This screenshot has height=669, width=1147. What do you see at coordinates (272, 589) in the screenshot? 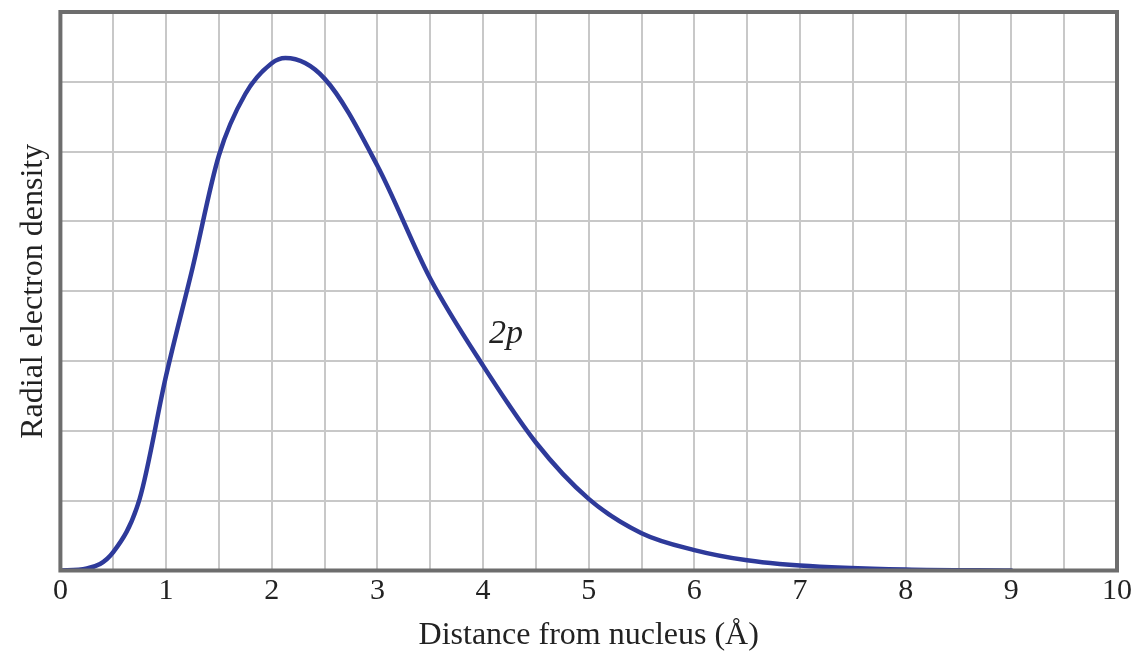
I see `x-tick-label: 2` at bounding box center [272, 589].